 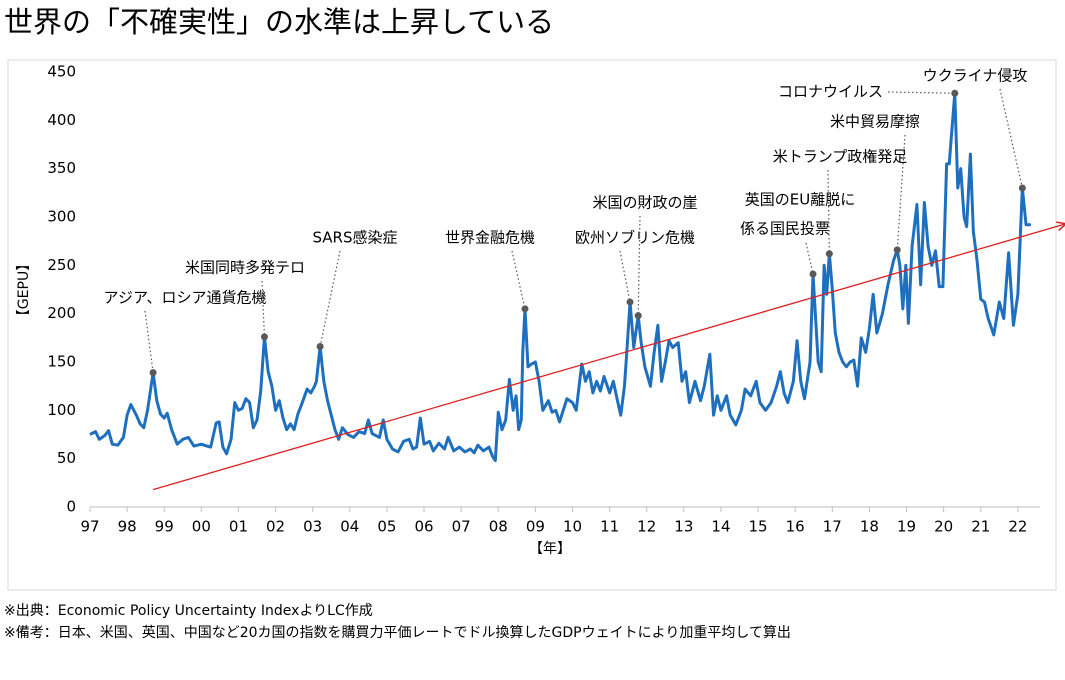 What do you see at coordinates (1017, 527) in the screenshot?
I see `x-tick-label: 22` at bounding box center [1017, 527].